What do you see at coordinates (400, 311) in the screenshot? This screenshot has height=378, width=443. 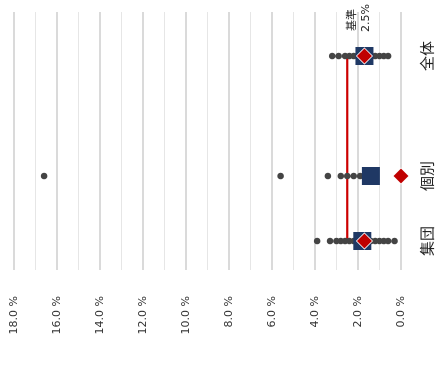 I see `tick-label: 0.0 %` at bounding box center [400, 311].